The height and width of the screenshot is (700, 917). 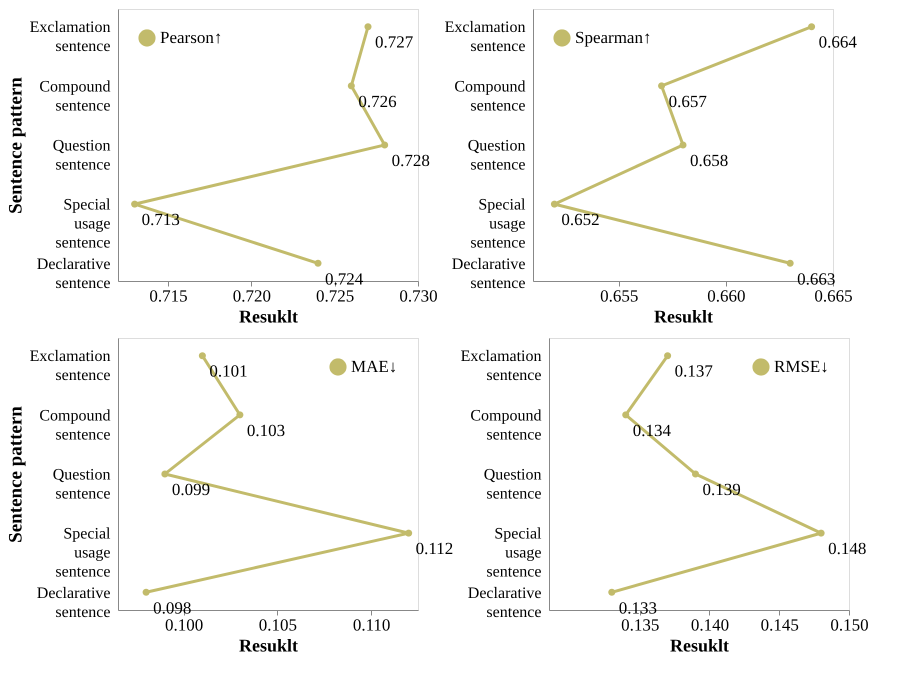 I want to click on x-tick-label: 0.105, so click(x=277, y=625).